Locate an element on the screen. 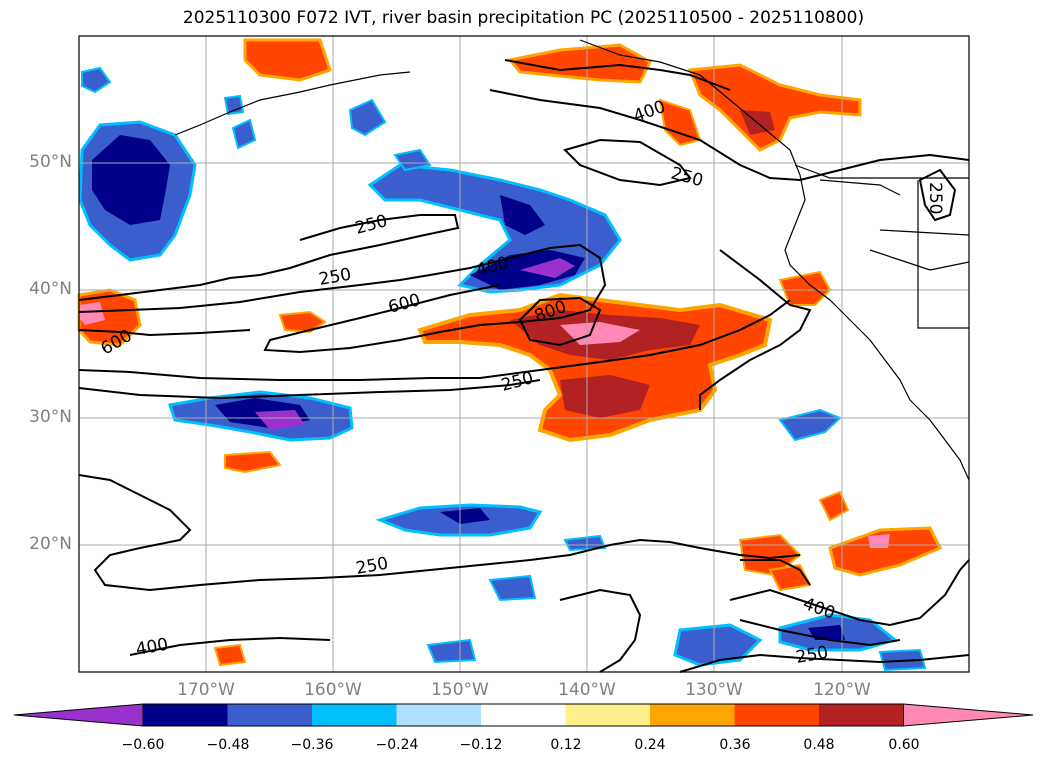  lon-label-120w: 120°W is located at coordinates (842, 690).